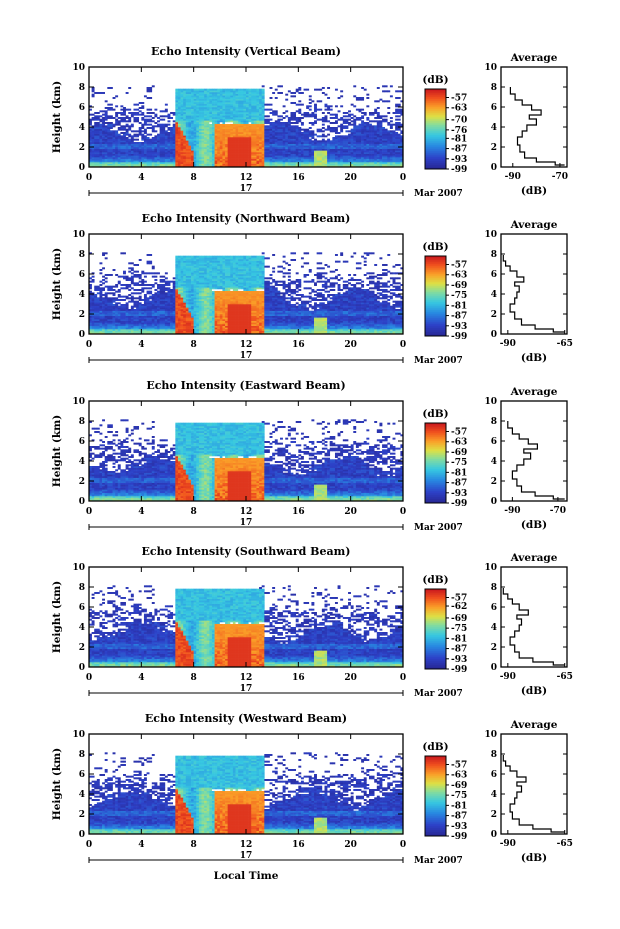 This screenshot has height=929, width=620. I want to click on colorbar-segment, so click(435, 154).